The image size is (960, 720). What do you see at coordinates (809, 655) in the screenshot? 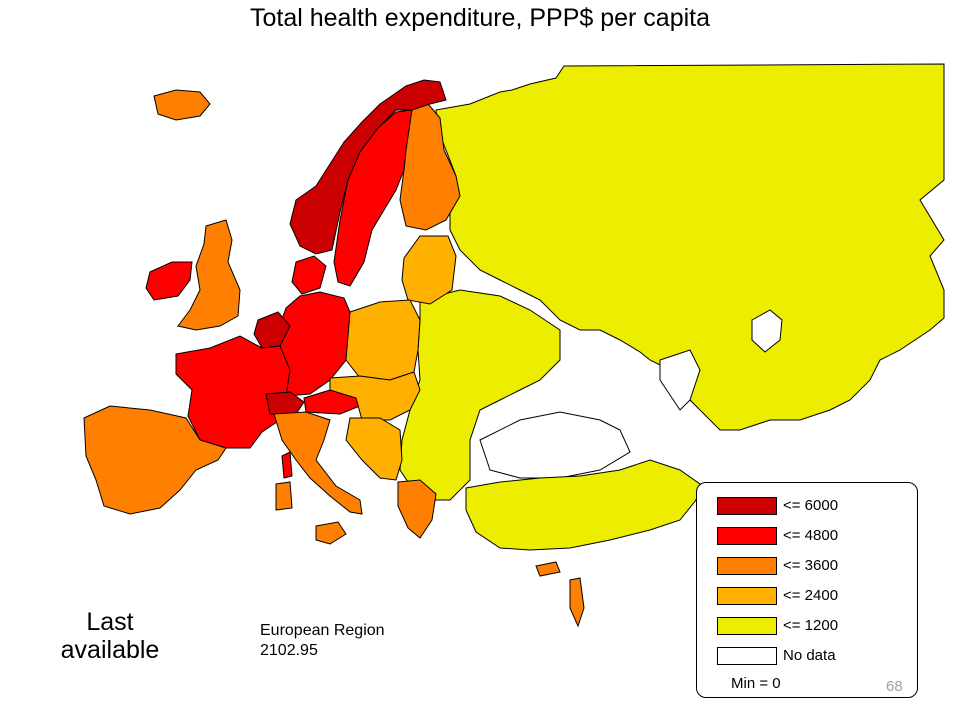
I see `legend-label: No data` at bounding box center [809, 655].